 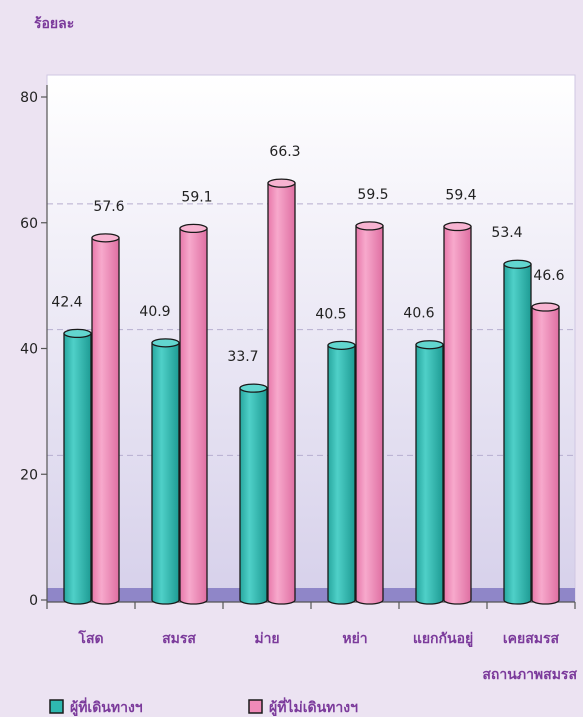 What do you see at coordinates (372, 195) in the screenshot?
I see `value-label-no-travel-4: 59.5` at bounding box center [372, 195].